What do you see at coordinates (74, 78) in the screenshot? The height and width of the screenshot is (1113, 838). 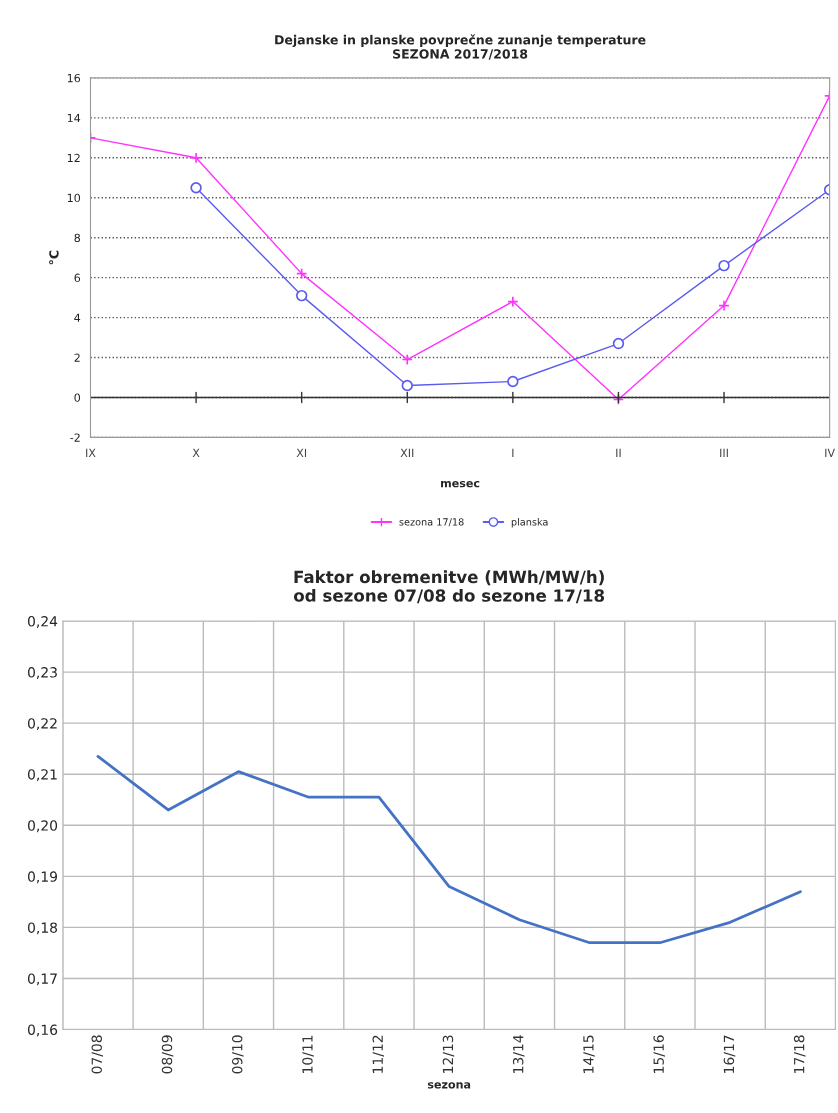 I see `y-tick-label: 16` at bounding box center [74, 78].